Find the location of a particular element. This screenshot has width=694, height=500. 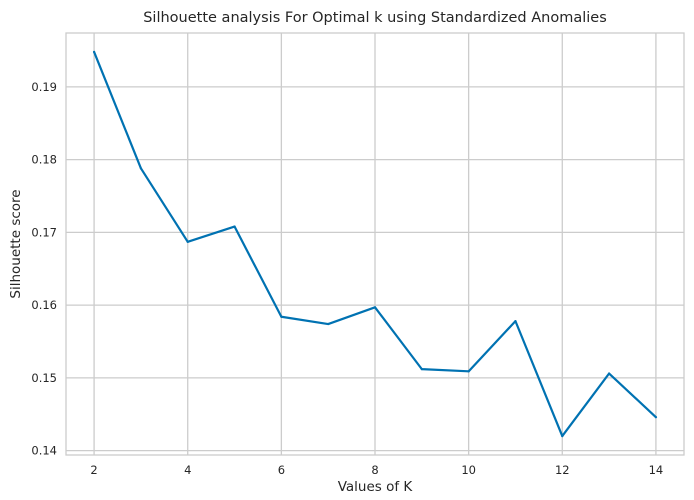

x-tick-labels: 2 4 6 8 10 12 14 is located at coordinates (376, 470).